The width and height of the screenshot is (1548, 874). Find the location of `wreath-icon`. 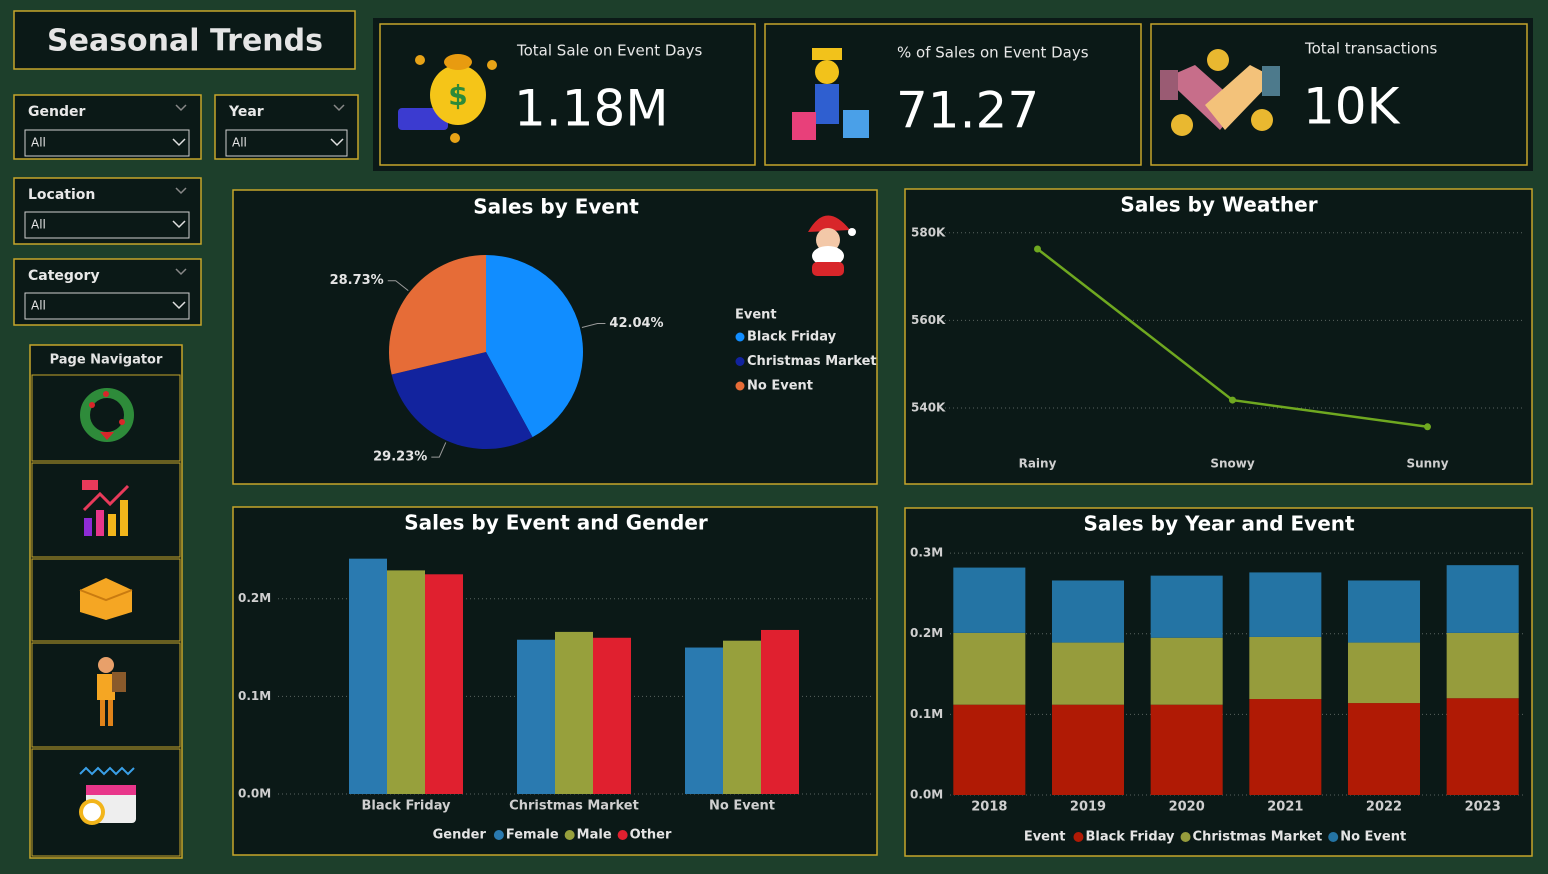

wreath-icon is located at coordinates (107, 415).